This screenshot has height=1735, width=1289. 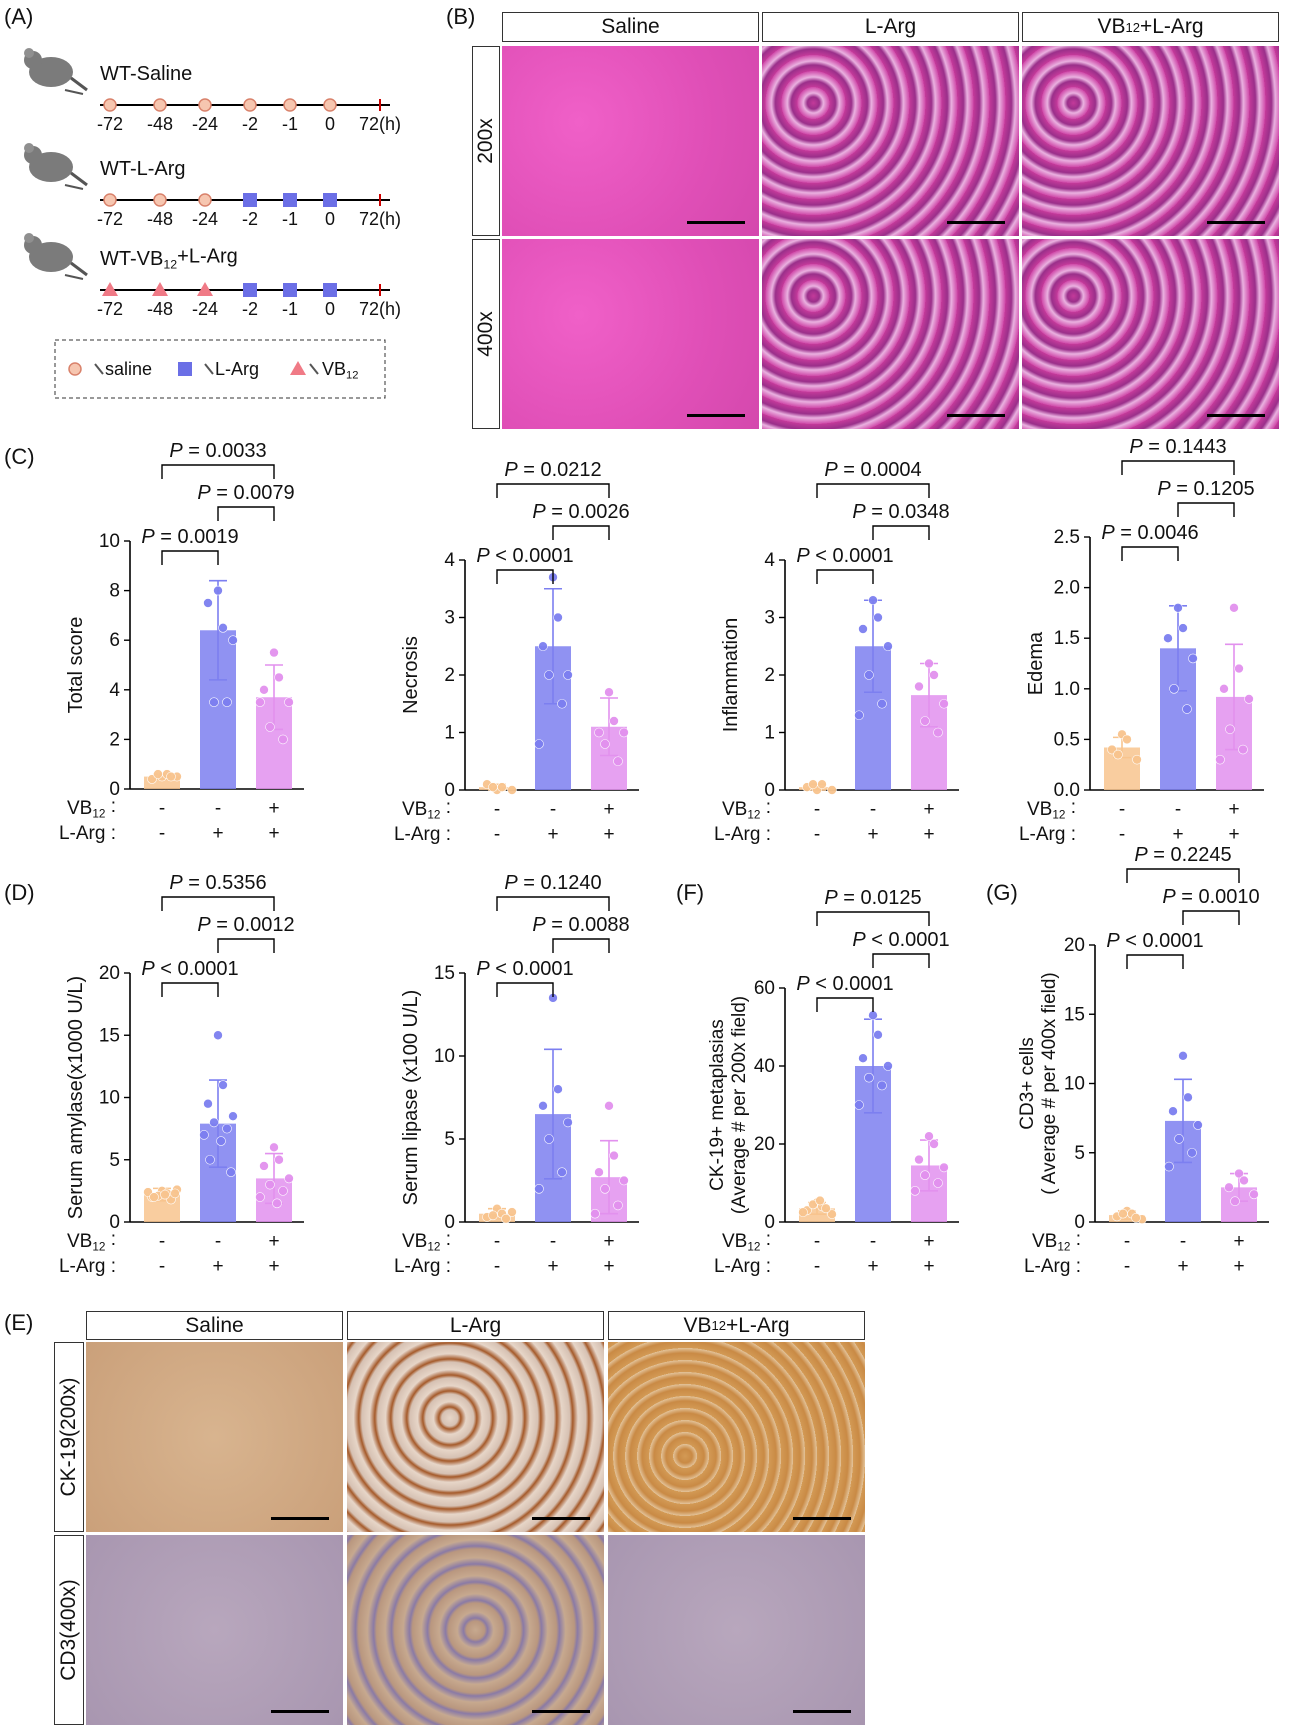 I want to click on y-axis-label: CD3+ cells, so click(x=1027, y=1083).